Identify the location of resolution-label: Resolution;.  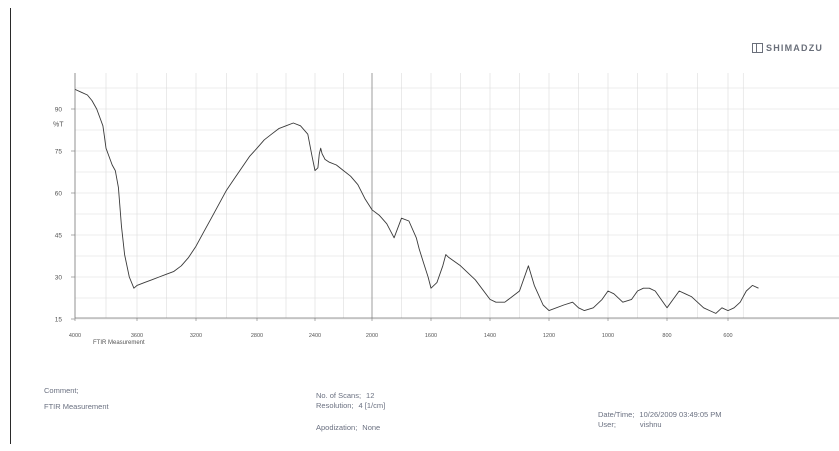
(335, 405).